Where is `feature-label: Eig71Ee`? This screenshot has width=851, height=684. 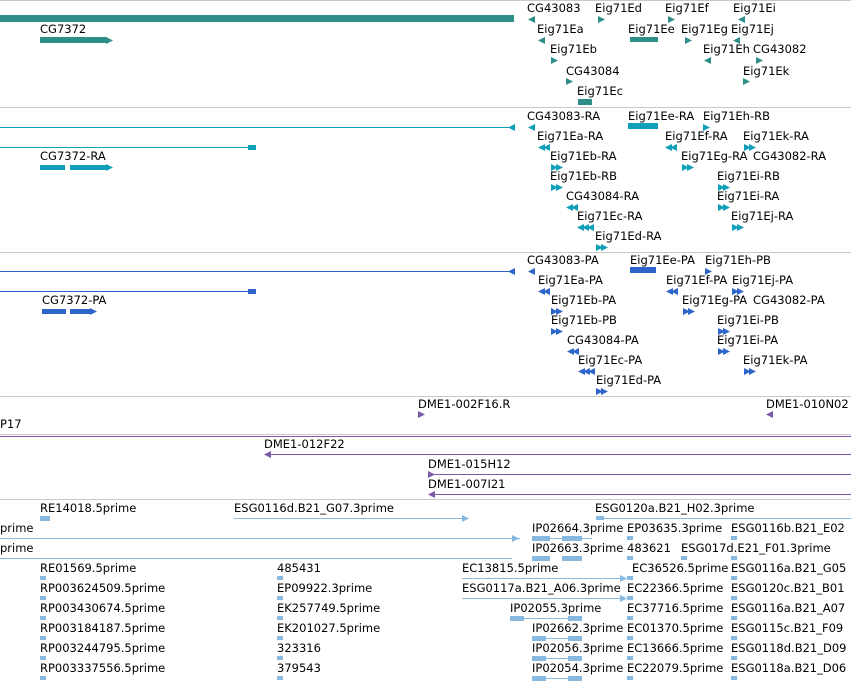 feature-label: Eig71Ee is located at coordinates (651, 29).